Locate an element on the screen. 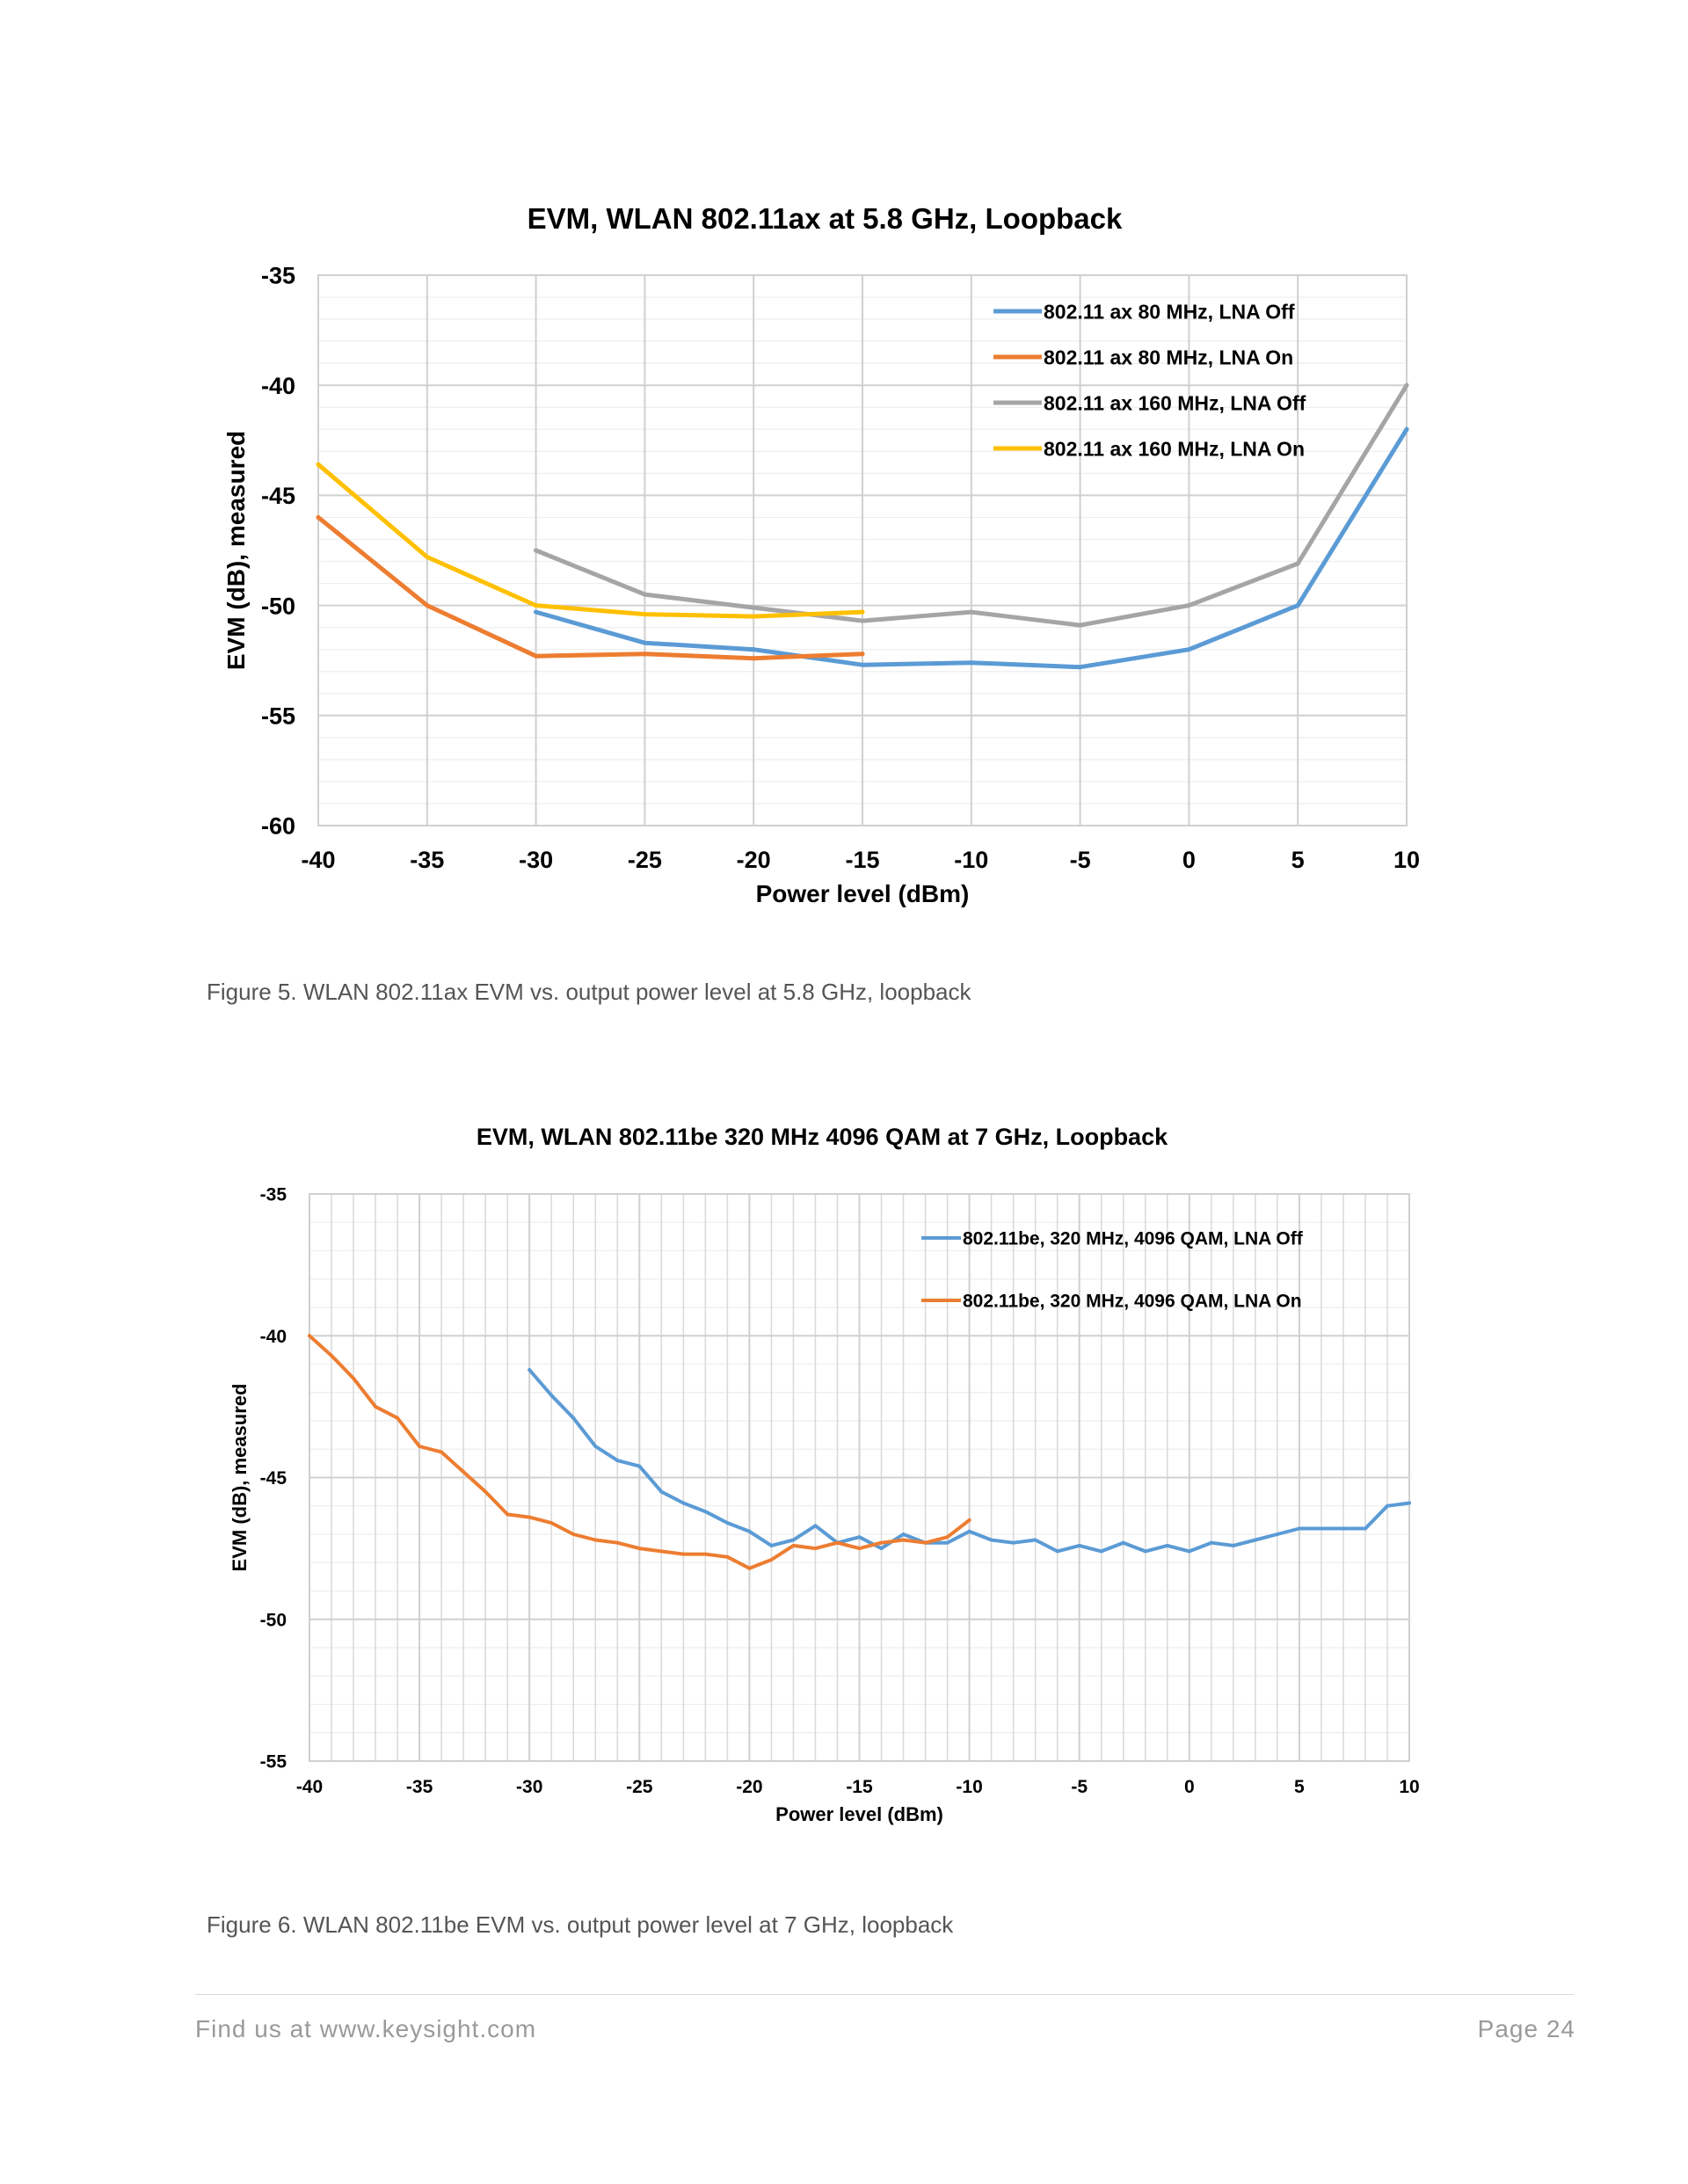 The image size is (1688, 2184). y-tick-label: -35 is located at coordinates (273, 1195).